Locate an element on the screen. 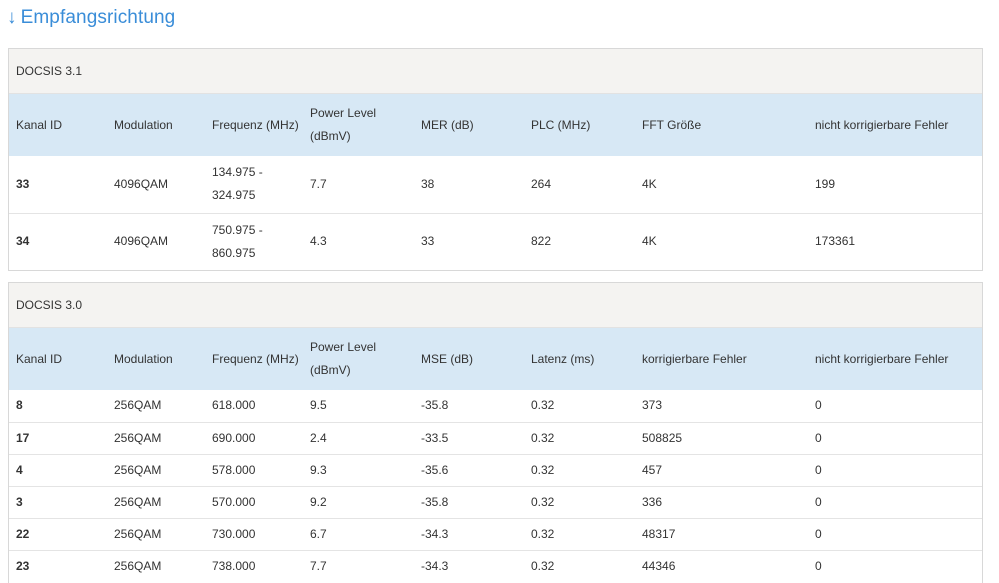  table-row: 4 256QAM 578.000 9.3 -35.6 0.32 457 0 is located at coordinates (495, 469).